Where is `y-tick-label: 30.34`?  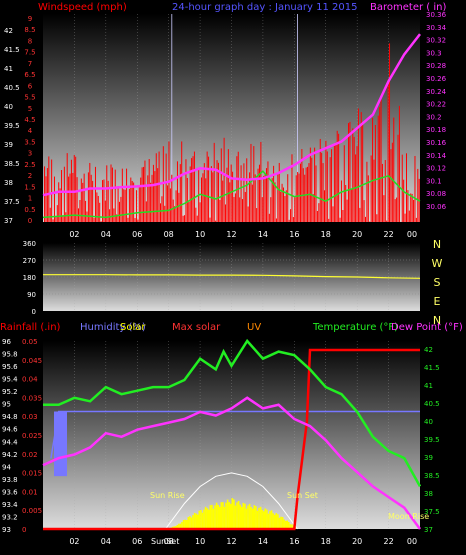
y-tick-label: 30.34 is located at coordinates (436, 28).